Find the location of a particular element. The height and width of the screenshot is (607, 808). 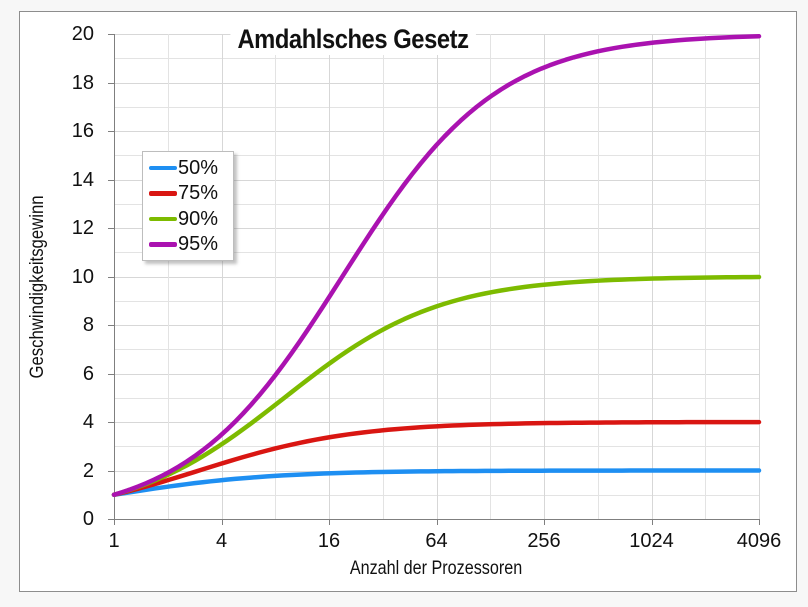

x-tick-label: 256 is located at coordinates (544, 541).